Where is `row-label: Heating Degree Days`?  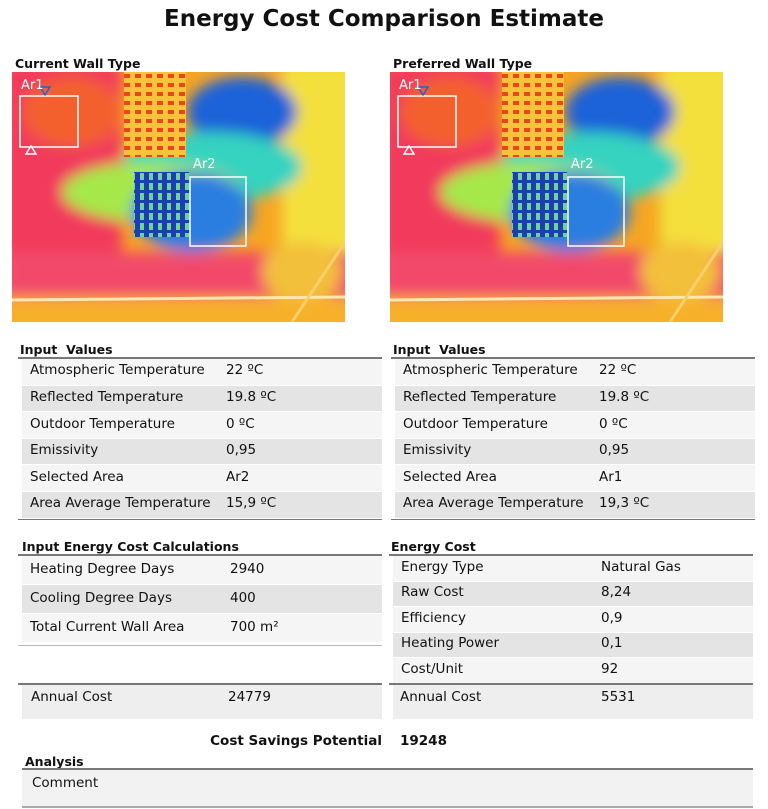
row-label: Heating Degree Days is located at coordinates (102, 568).